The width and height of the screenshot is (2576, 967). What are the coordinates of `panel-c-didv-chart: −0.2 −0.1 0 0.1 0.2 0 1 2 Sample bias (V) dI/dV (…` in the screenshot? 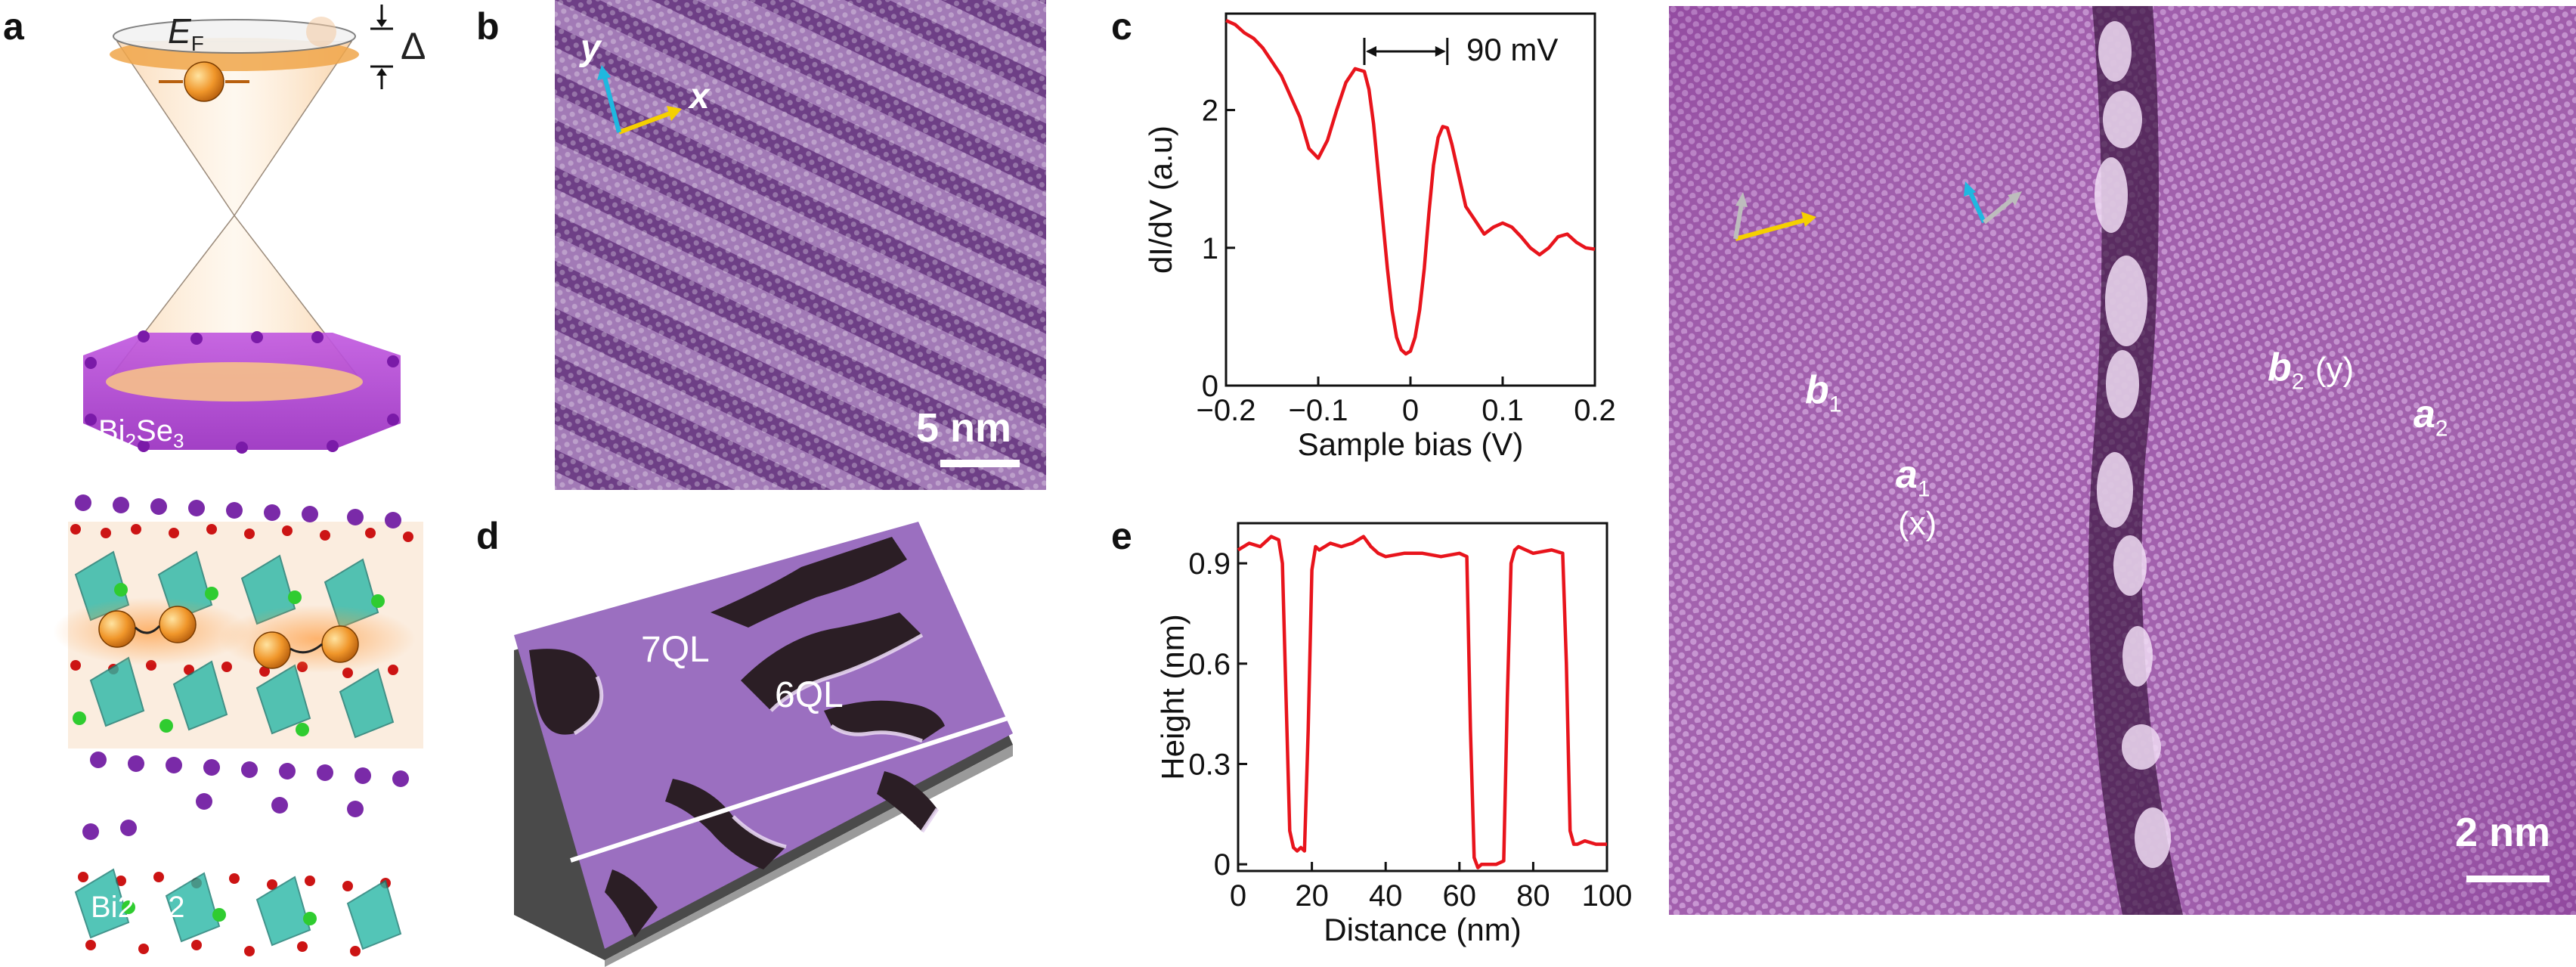 It's located at (1383, 242).